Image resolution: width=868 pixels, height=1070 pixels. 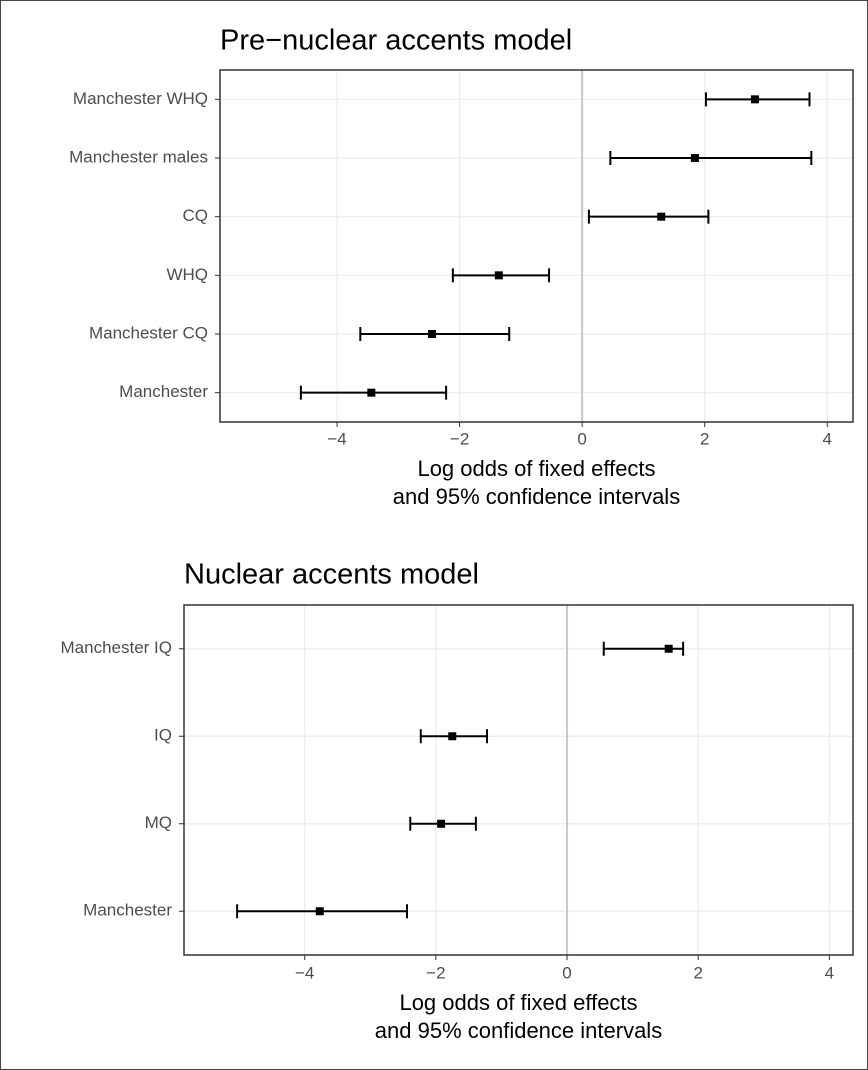 What do you see at coordinates (163, 735) in the screenshot?
I see `y-tick-label: IQ` at bounding box center [163, 735].